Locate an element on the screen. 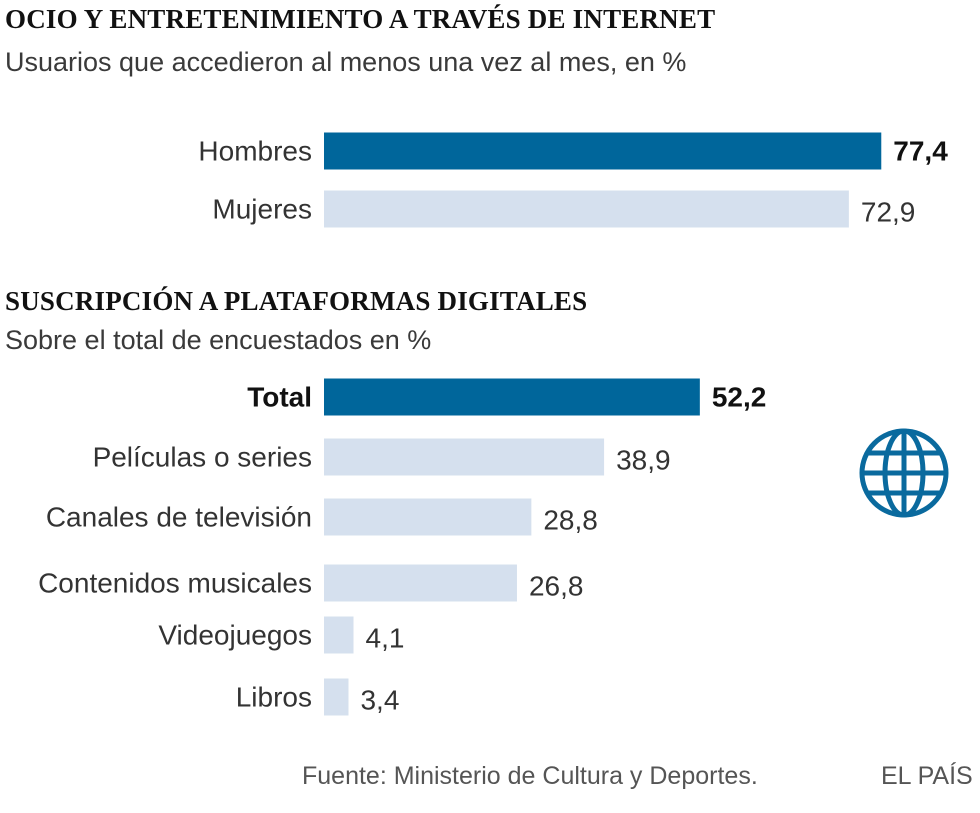 This screenshot has height=813, width=980. category-label: Videojuegos is located at coordinates (235, 635).